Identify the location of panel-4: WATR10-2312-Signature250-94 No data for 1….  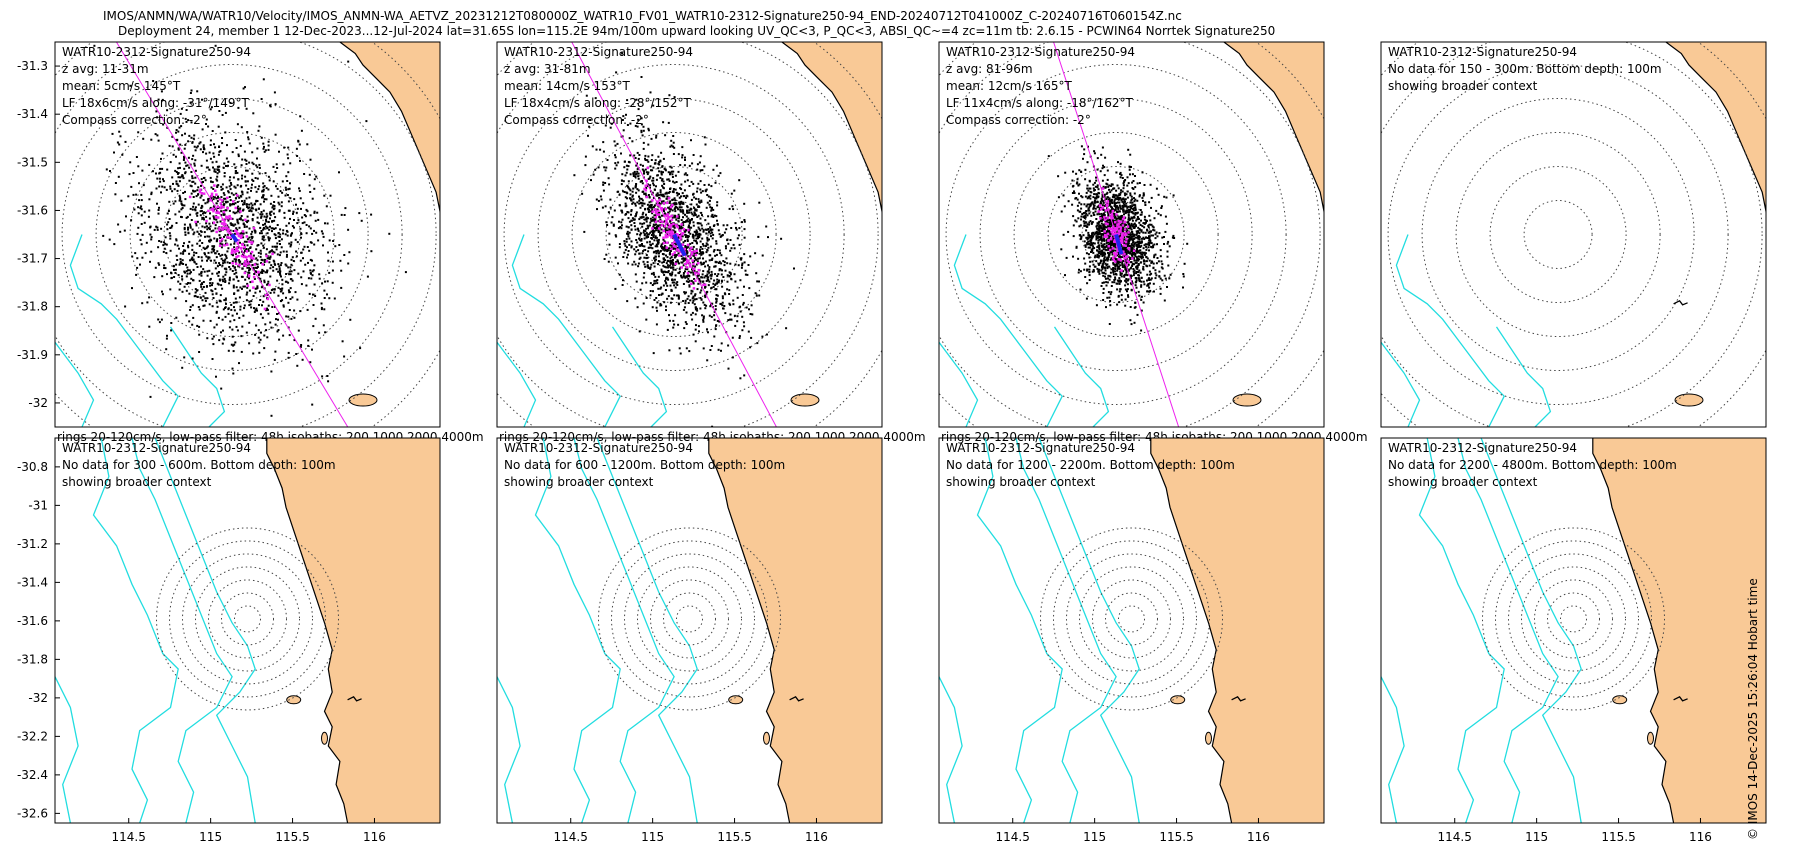
(1573, 234).